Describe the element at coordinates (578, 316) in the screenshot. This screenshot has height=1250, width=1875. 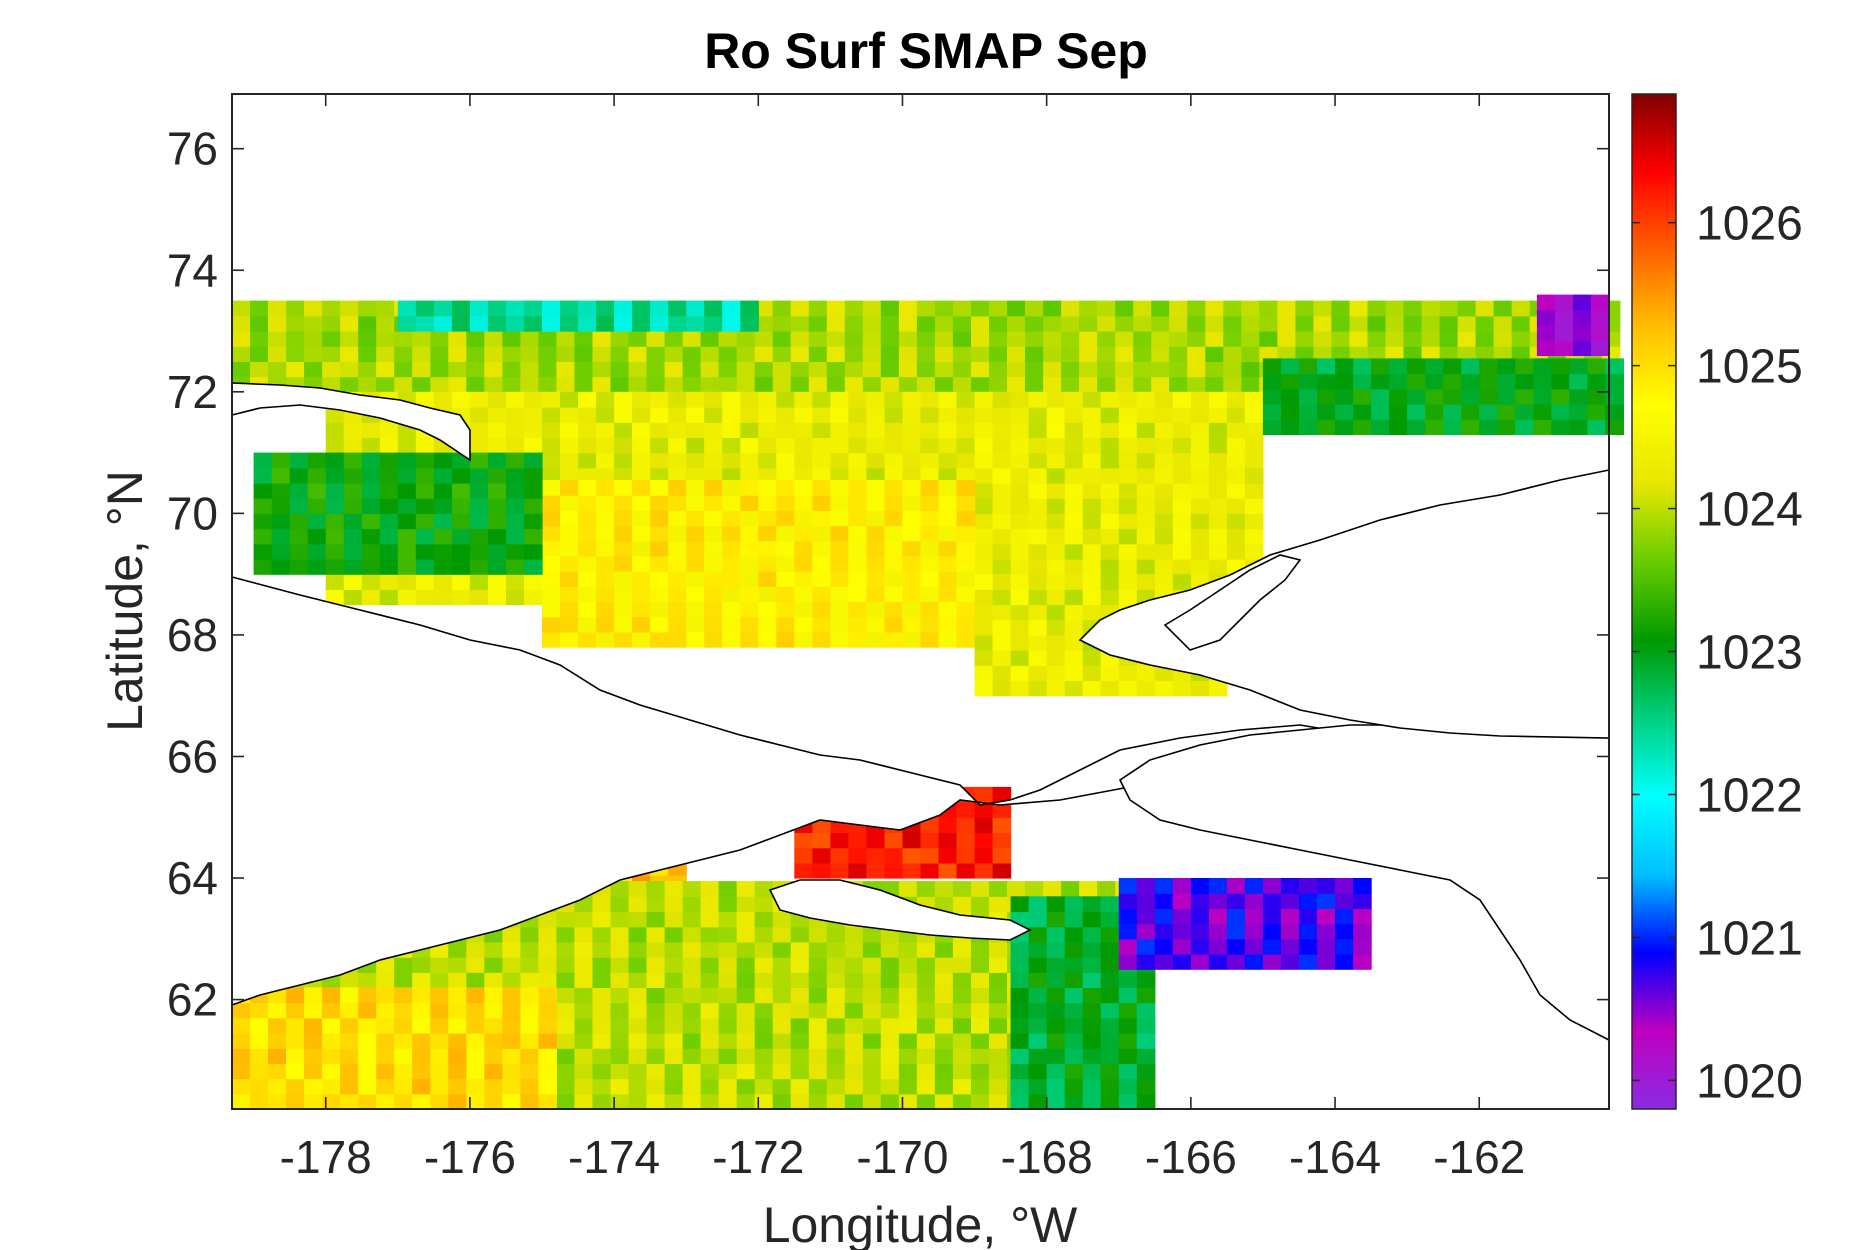
I see `region-north-blue-strip` at that location.